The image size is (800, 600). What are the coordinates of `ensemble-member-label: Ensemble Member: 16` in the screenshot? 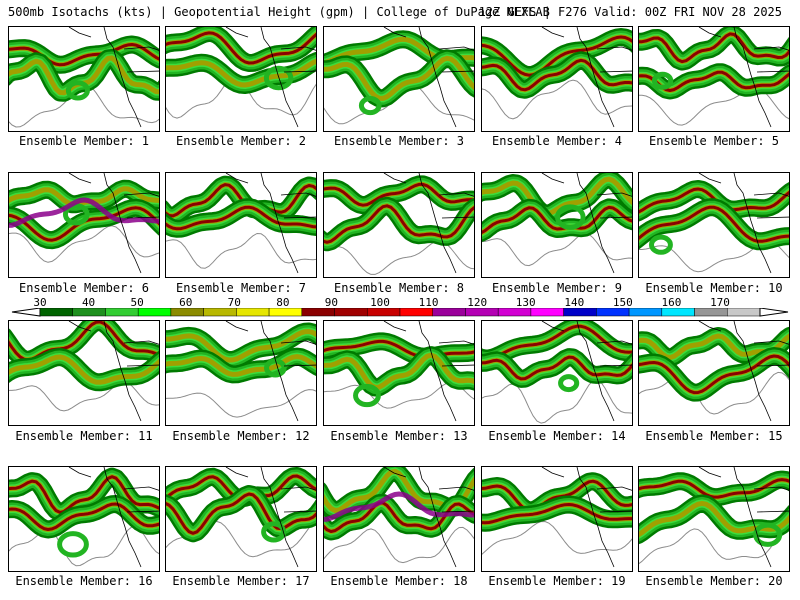 It's located at (84, 581).